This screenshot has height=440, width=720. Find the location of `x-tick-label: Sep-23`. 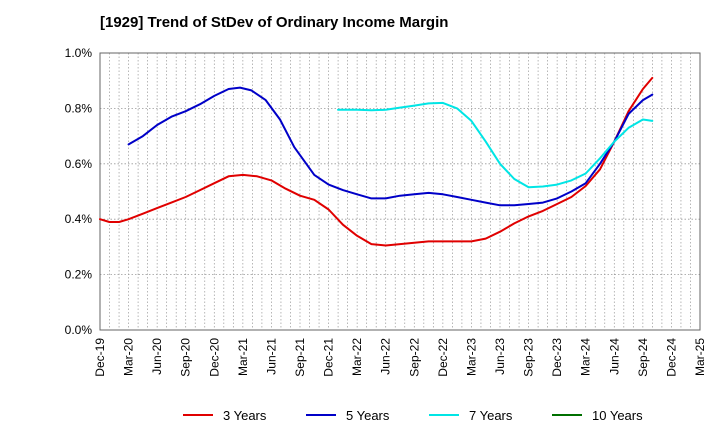

x-tick-label: Sep-23 is located at coordinates (529, 357).